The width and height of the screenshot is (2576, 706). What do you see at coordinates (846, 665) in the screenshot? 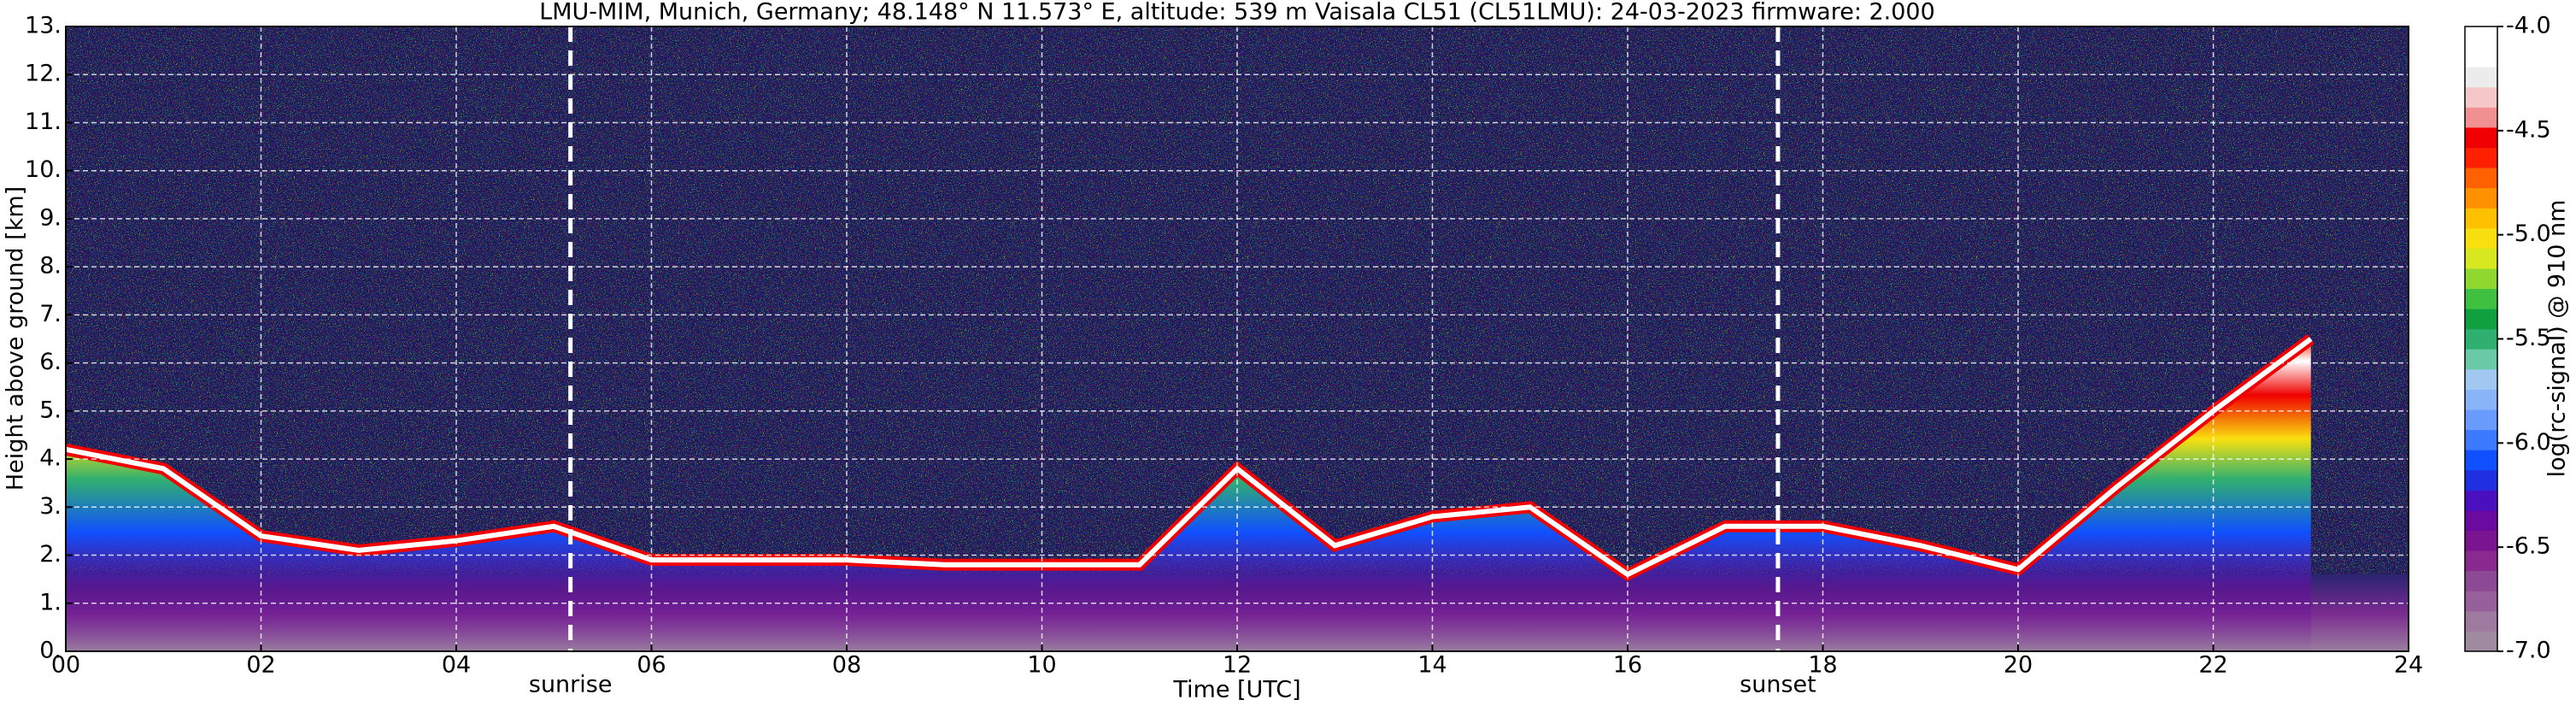
I see `x-tick-label: 08` at bounding box center [846, 665].